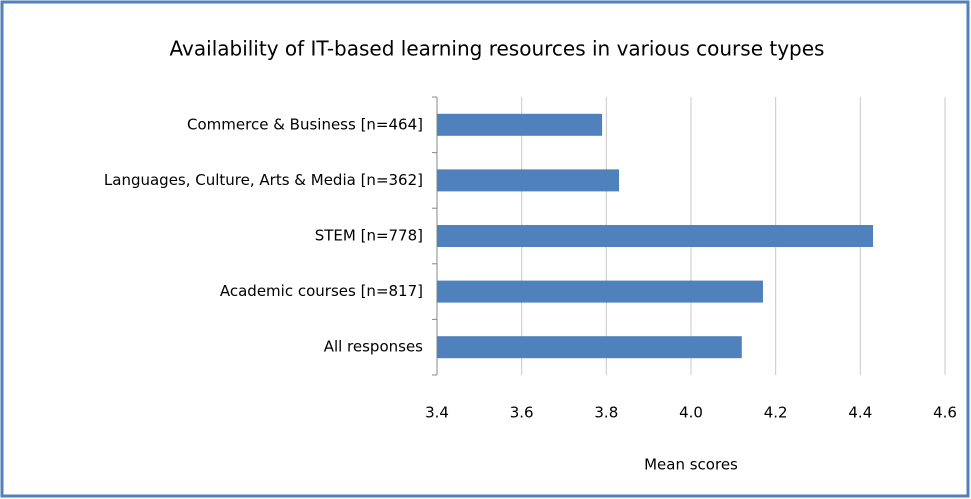  Describe the element at coordinates (691, 465) in the screenshot. I see `x-axis-label: Mean scores` at that location.